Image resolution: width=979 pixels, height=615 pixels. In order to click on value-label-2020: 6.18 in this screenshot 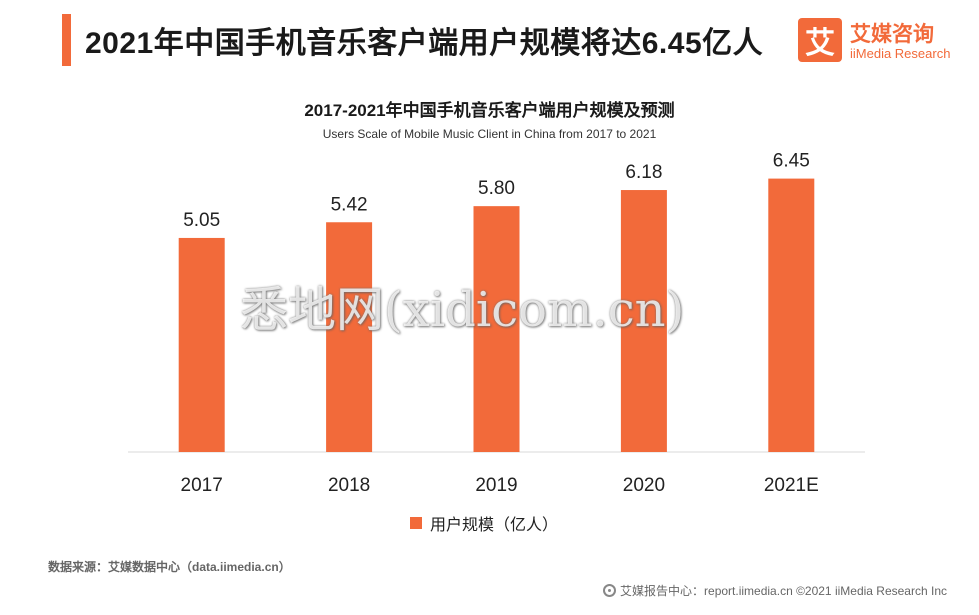, I will do `click(643, 172)`.